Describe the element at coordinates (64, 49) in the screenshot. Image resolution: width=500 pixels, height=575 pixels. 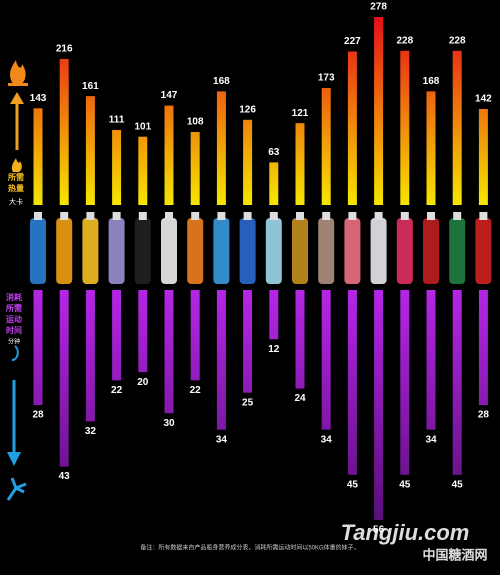
I see `calorie-label: 216` at that location.